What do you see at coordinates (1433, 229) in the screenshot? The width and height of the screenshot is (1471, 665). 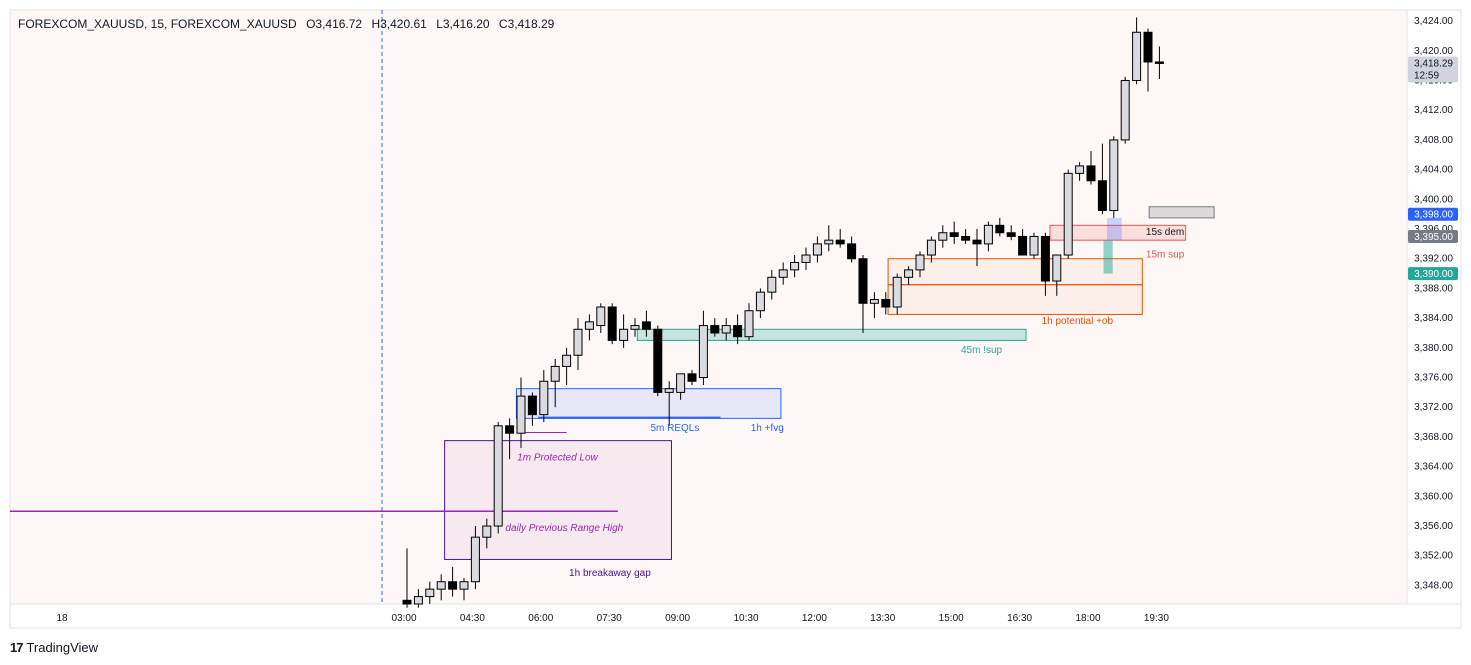 I see `y-tick-label: 3,396.00` at bounding box center [1433, 229].